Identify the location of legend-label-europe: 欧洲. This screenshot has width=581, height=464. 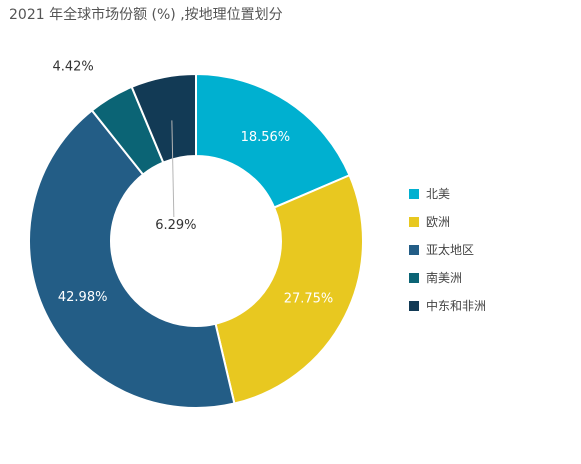
(438, 222).